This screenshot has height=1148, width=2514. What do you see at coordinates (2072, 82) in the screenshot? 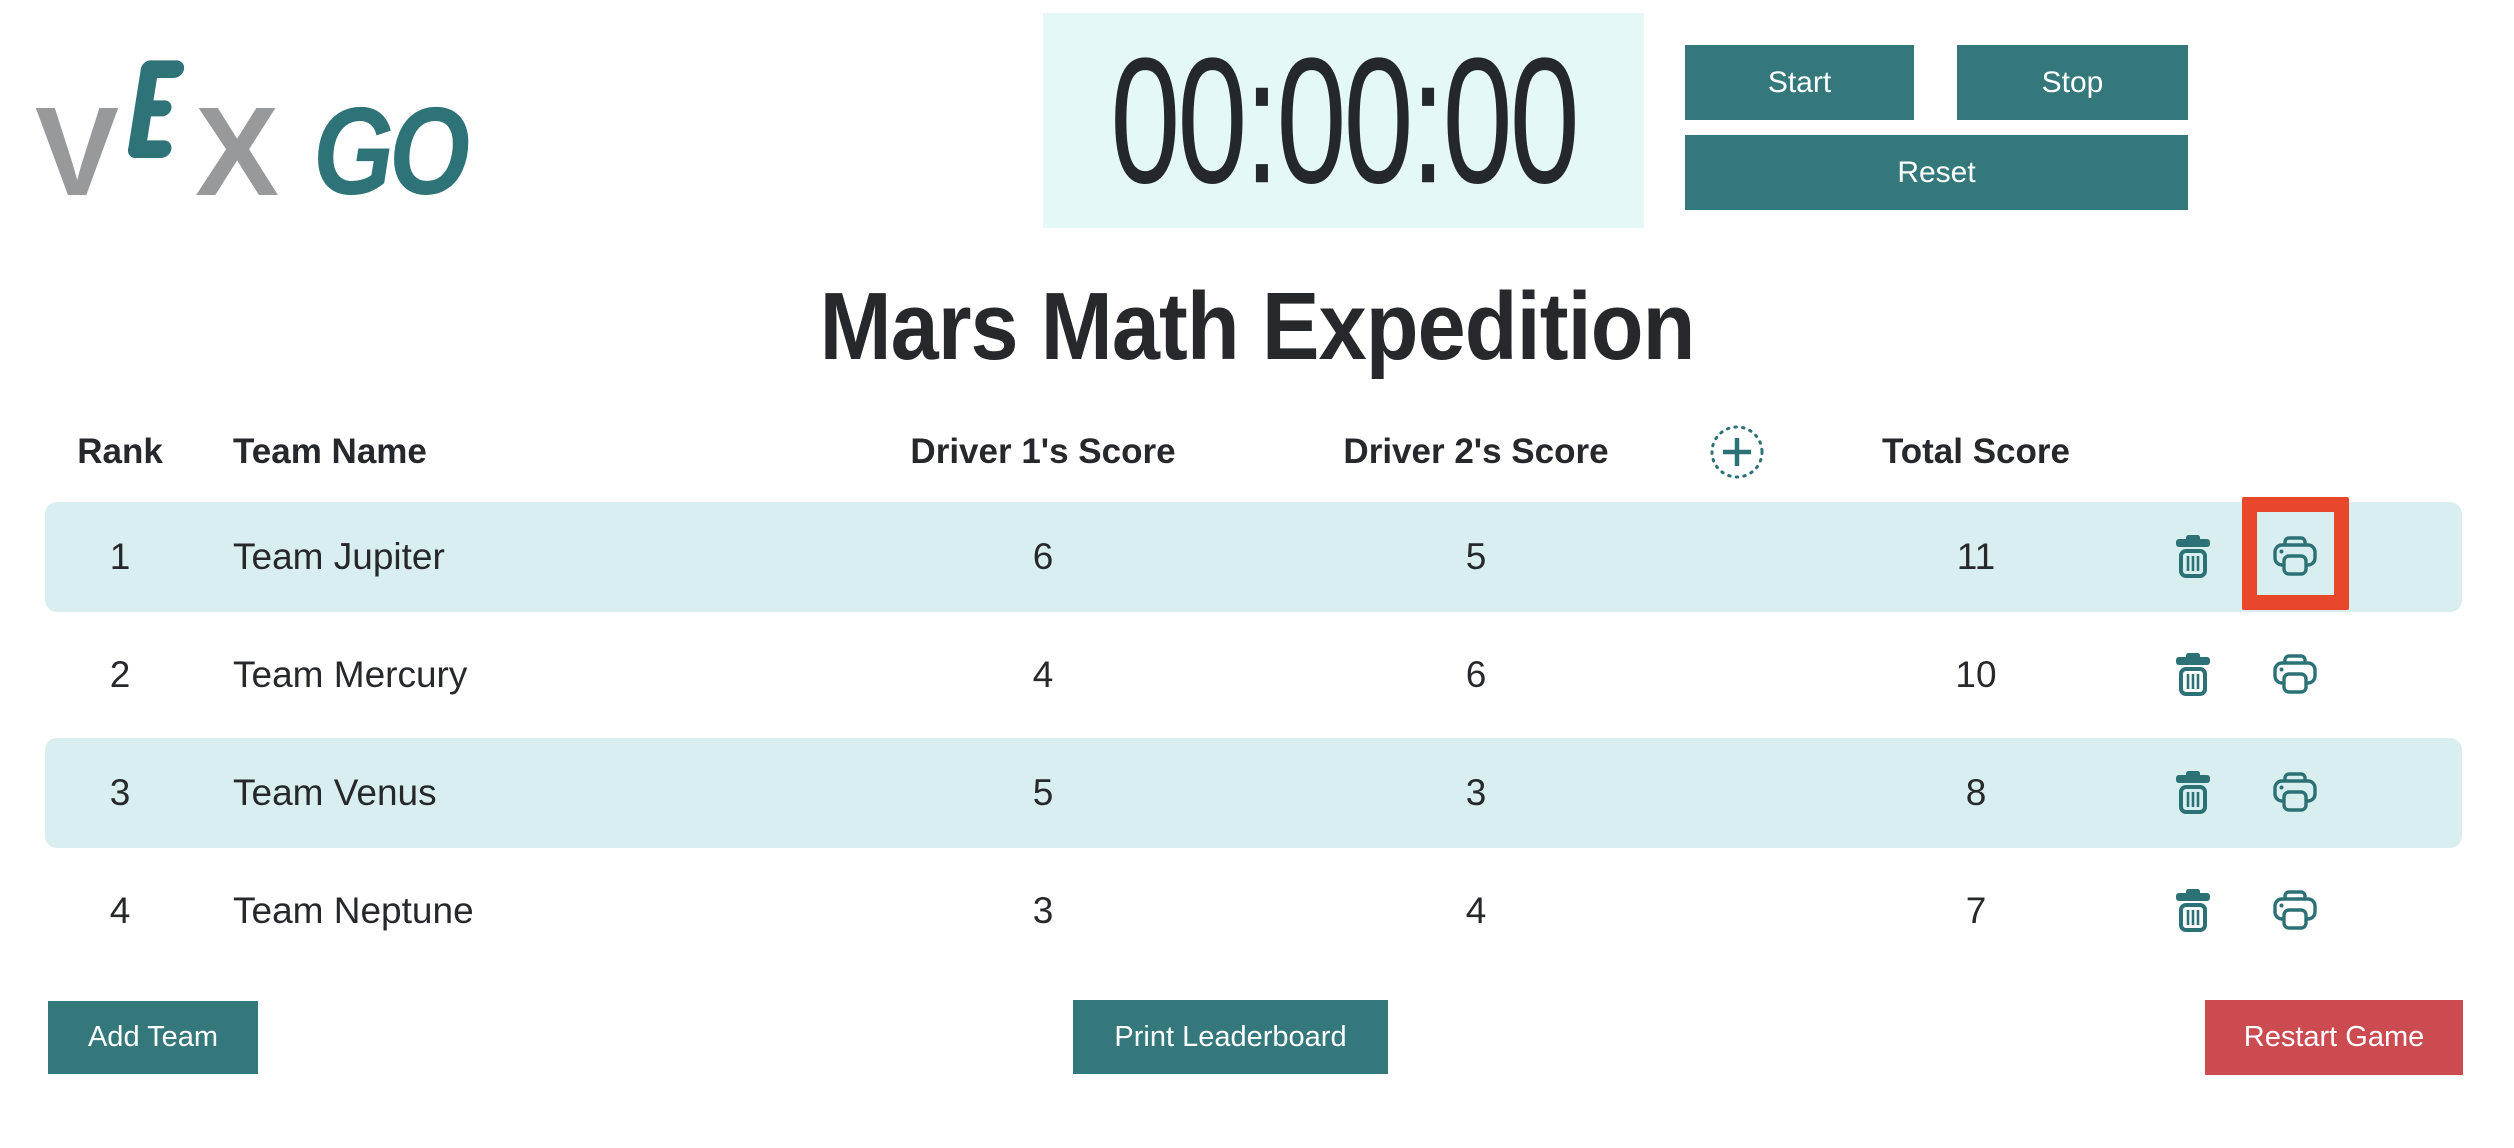
I see `stop-button: Stop` at bounding box center [2072, 82].